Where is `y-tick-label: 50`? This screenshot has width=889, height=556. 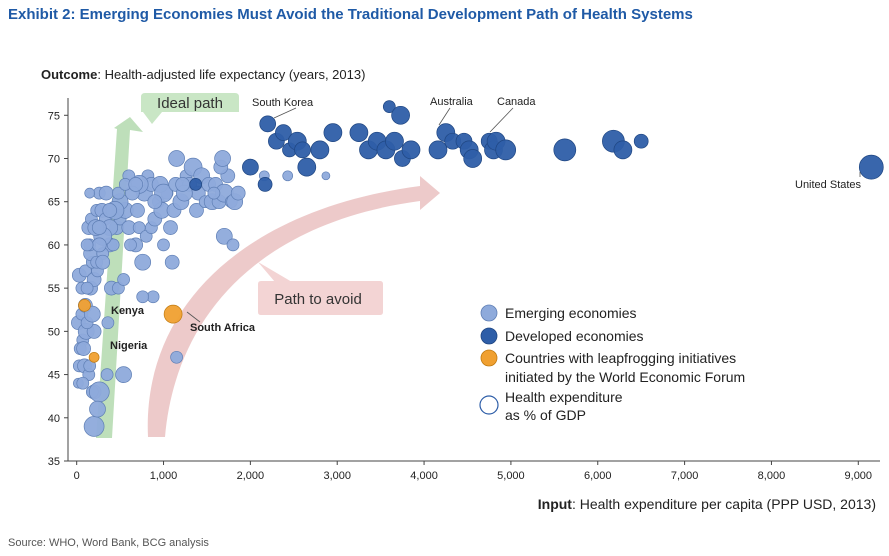
y-tick-label: 50 is located at coordinates (54, 332).